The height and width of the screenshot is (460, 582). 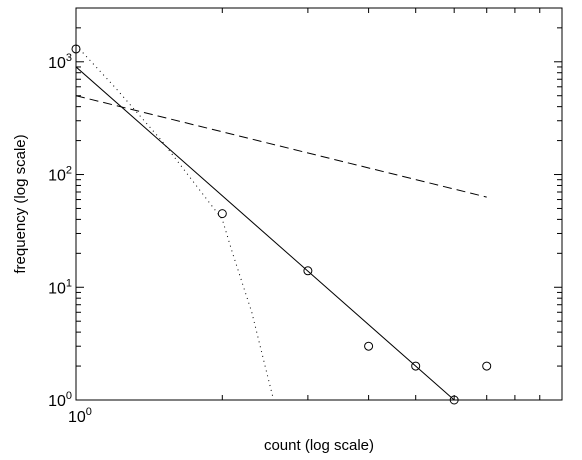 I want to click on x-axis-label: count (log scale), so click(x=319, y=445).